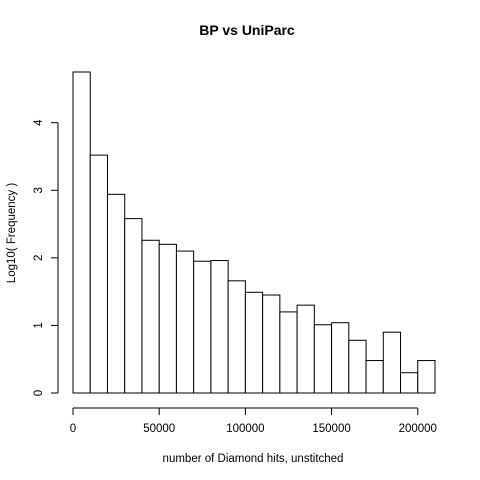 The width and height of the screenshot is (480, 480). What do you see at coordinates (39, 190) in the screenshot?
I see `y-tick-label: 3` at bounding box center [39, 190].